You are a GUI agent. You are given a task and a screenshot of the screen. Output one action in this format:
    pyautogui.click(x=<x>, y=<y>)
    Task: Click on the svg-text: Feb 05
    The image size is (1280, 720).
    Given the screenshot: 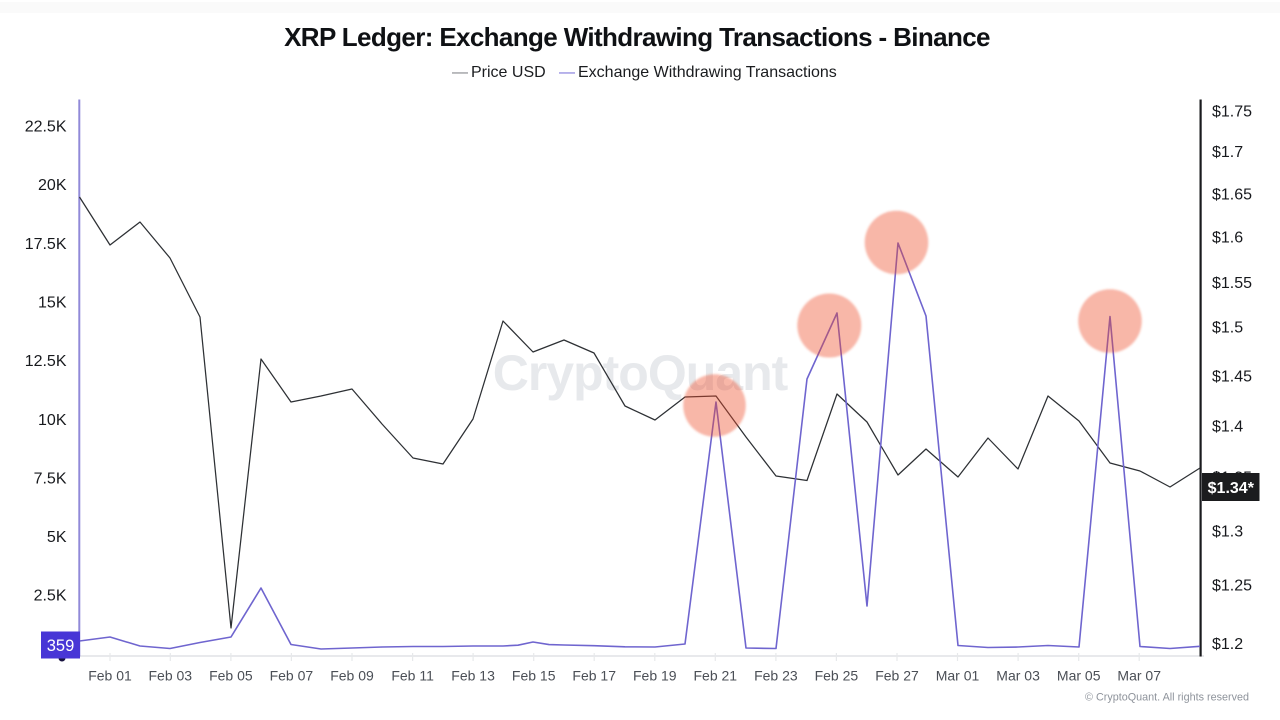 What is the action you would take?
    pyautogui.click(x=231, y=676)
    